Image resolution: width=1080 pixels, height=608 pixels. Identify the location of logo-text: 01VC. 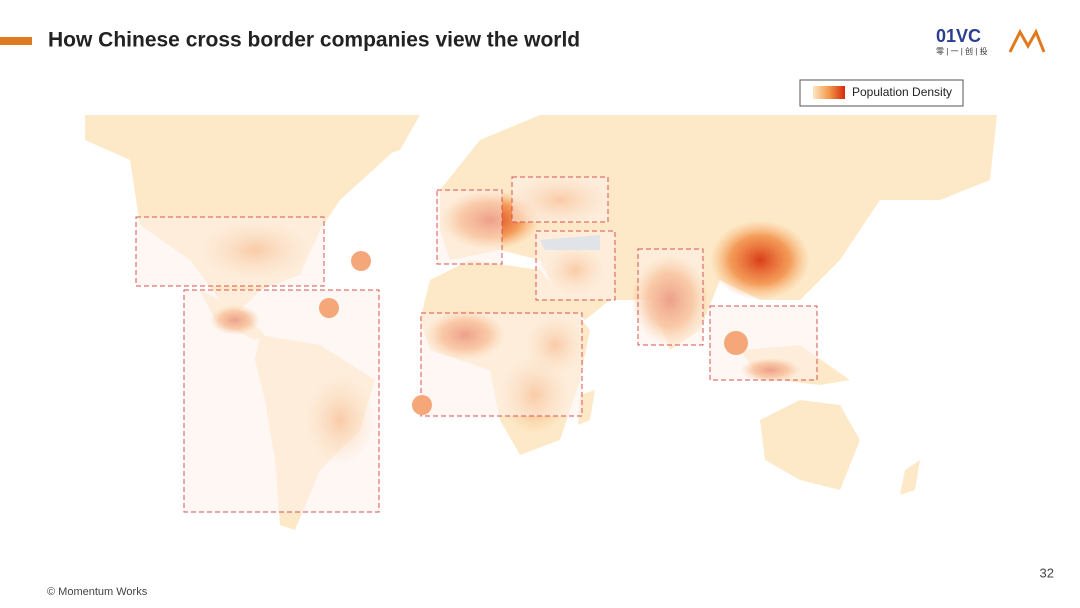
(958, 36).